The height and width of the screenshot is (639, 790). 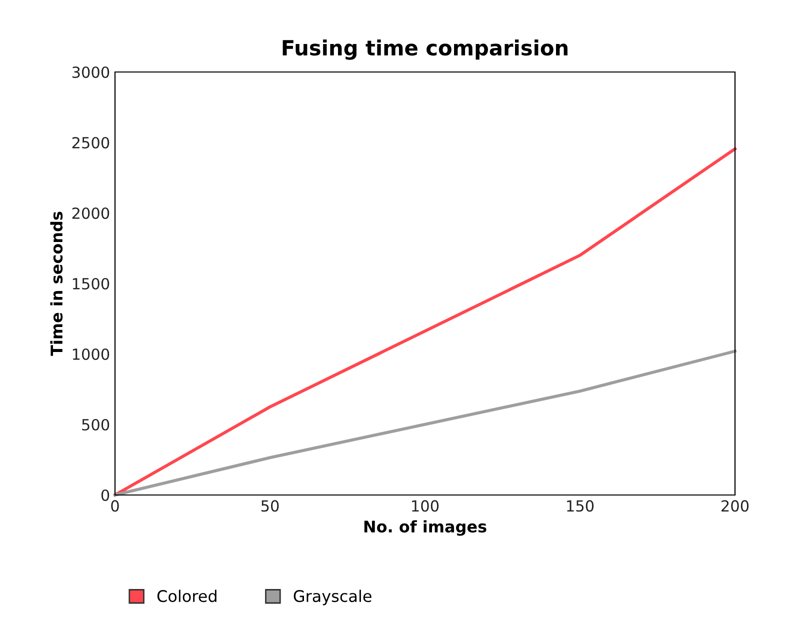 I want to click on y-tick-label: 1000, so click(x=91, y=354).